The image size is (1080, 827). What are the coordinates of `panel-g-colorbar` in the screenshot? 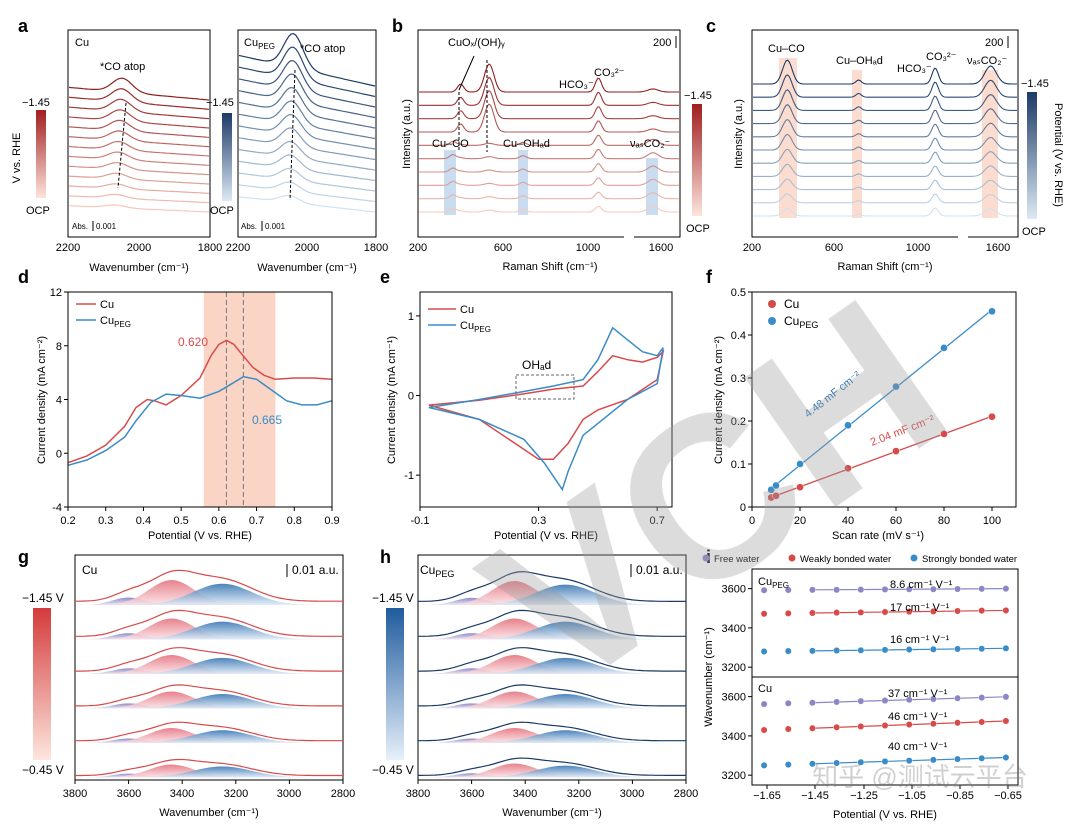 It's located at (42, 684).